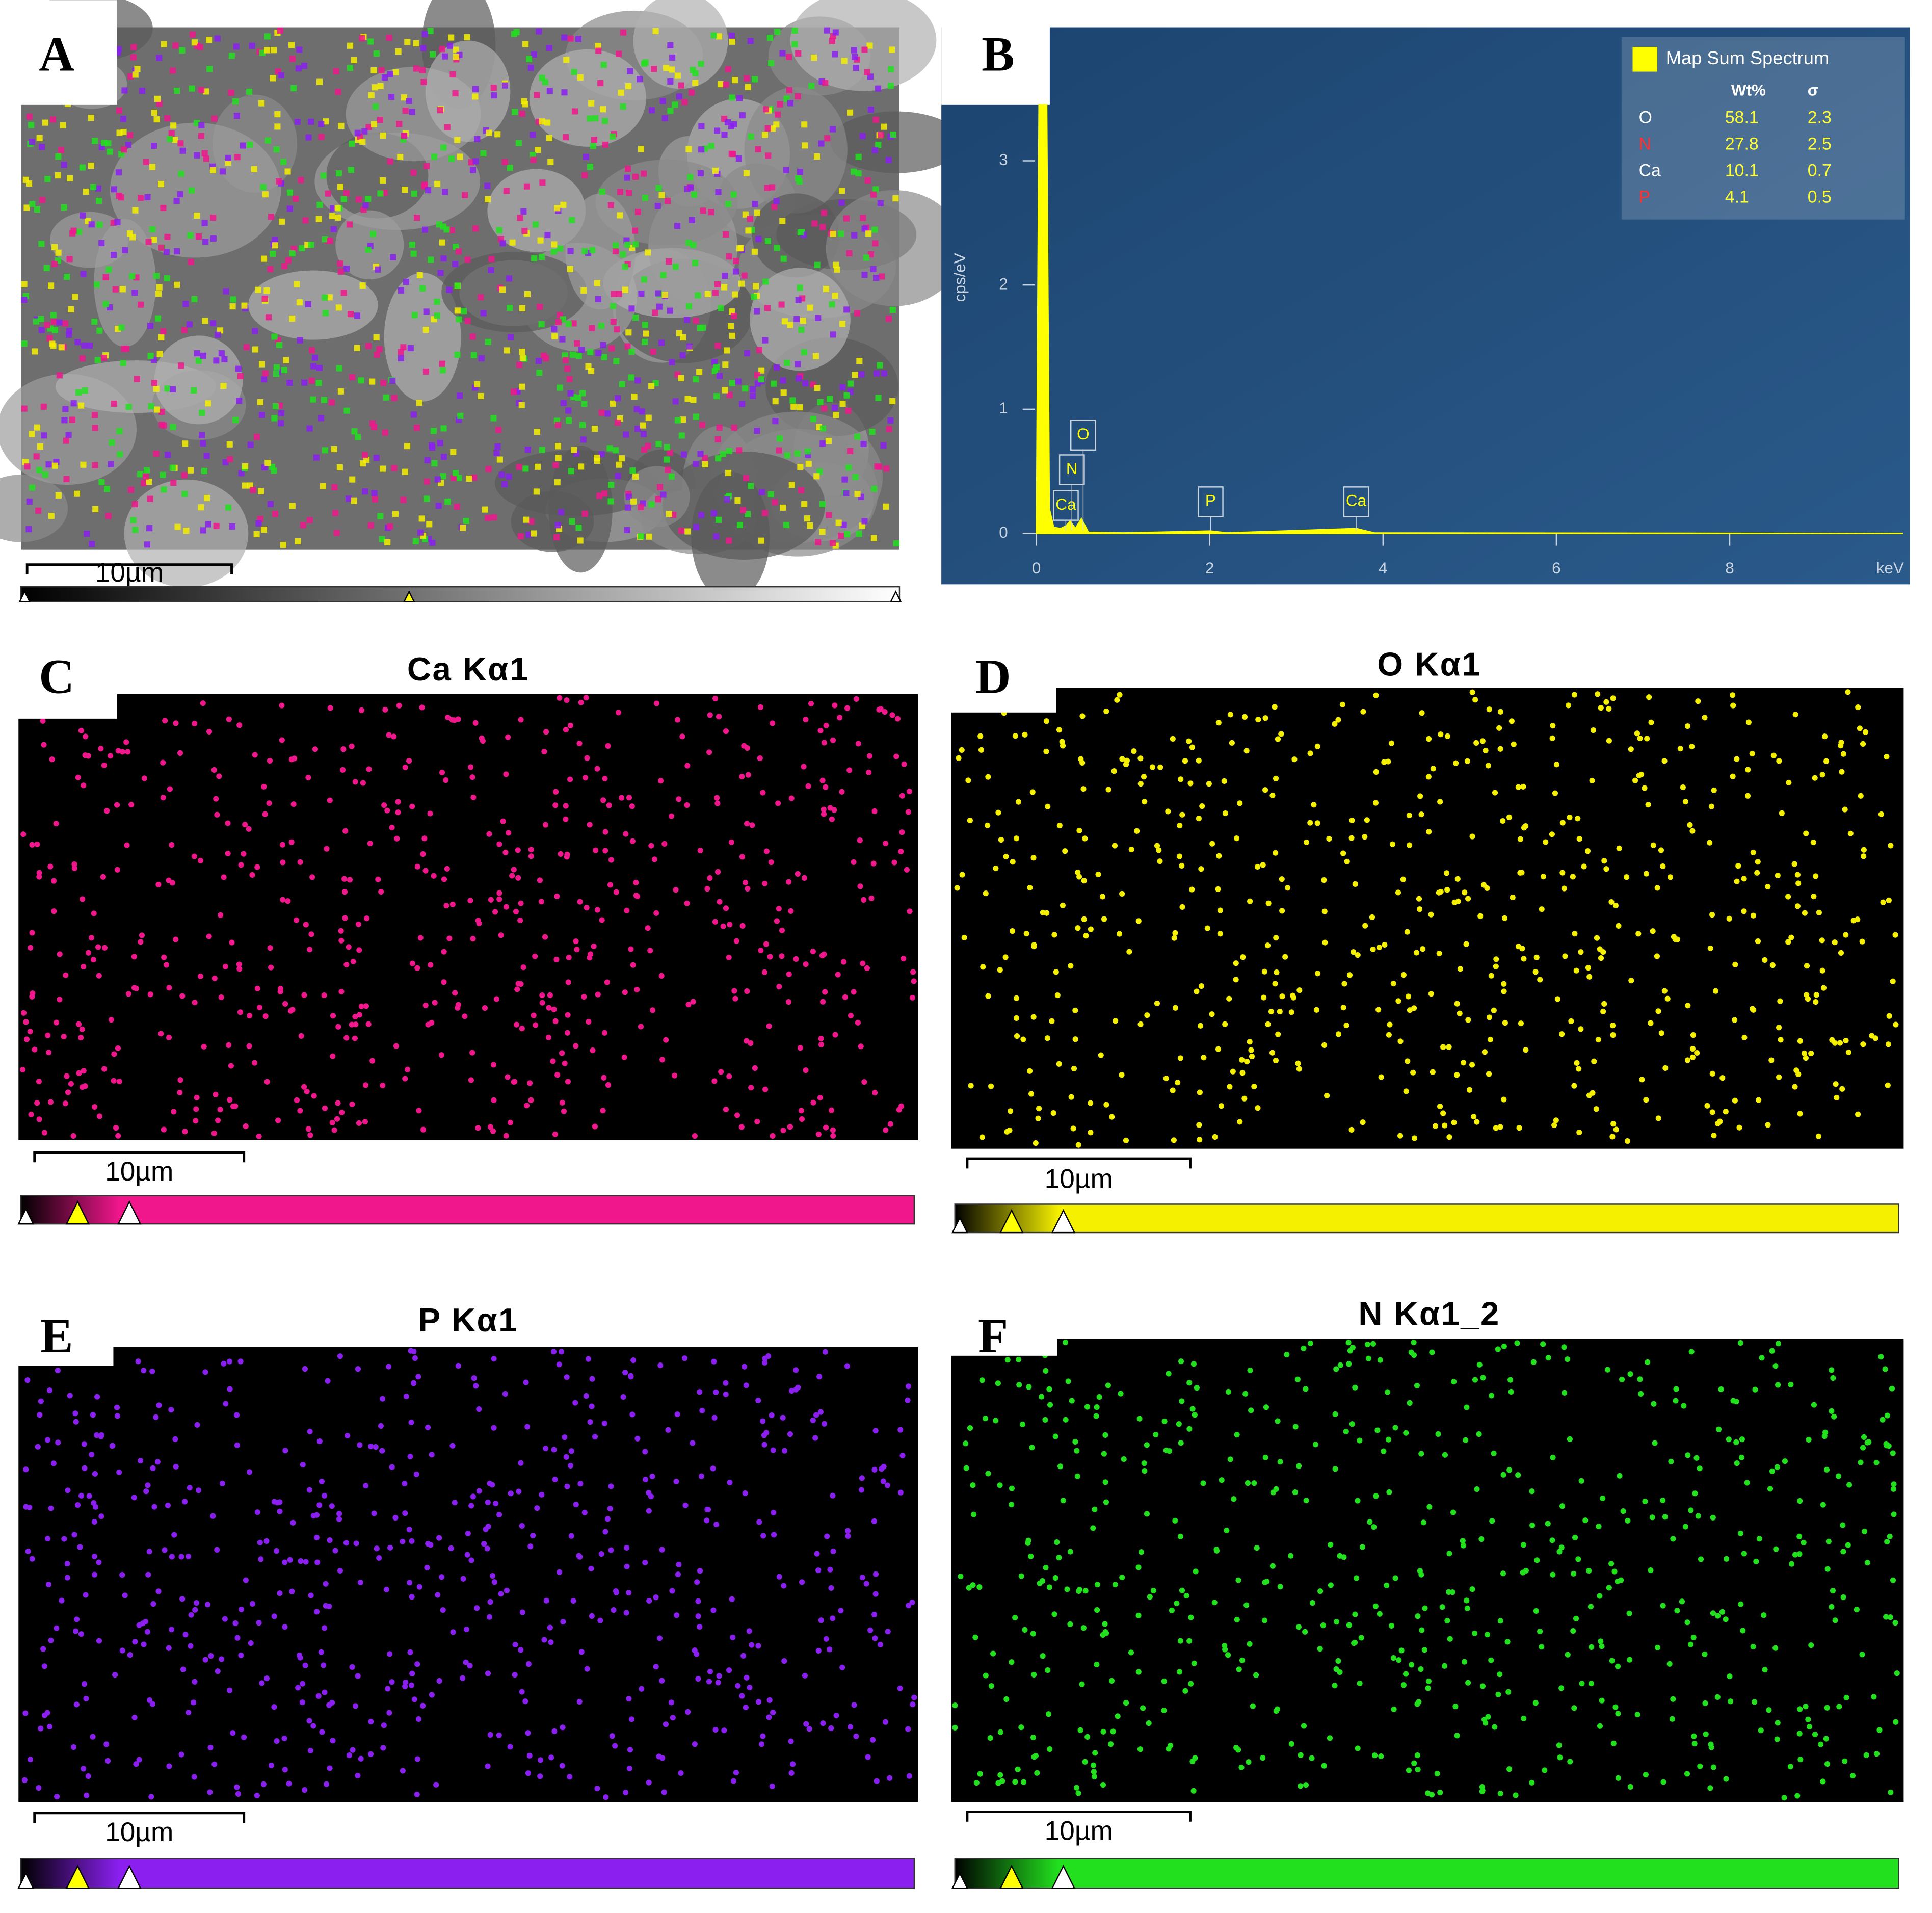 This screenshot has width=1932, height=1913. I want to click on color-bar, so click(468, 1210).